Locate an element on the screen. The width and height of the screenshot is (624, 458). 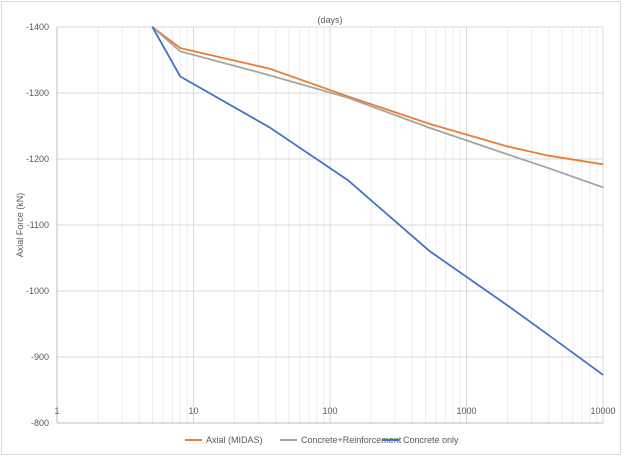
legend-label-concrete-only: Concrete only is located at coordinates (431, 440).